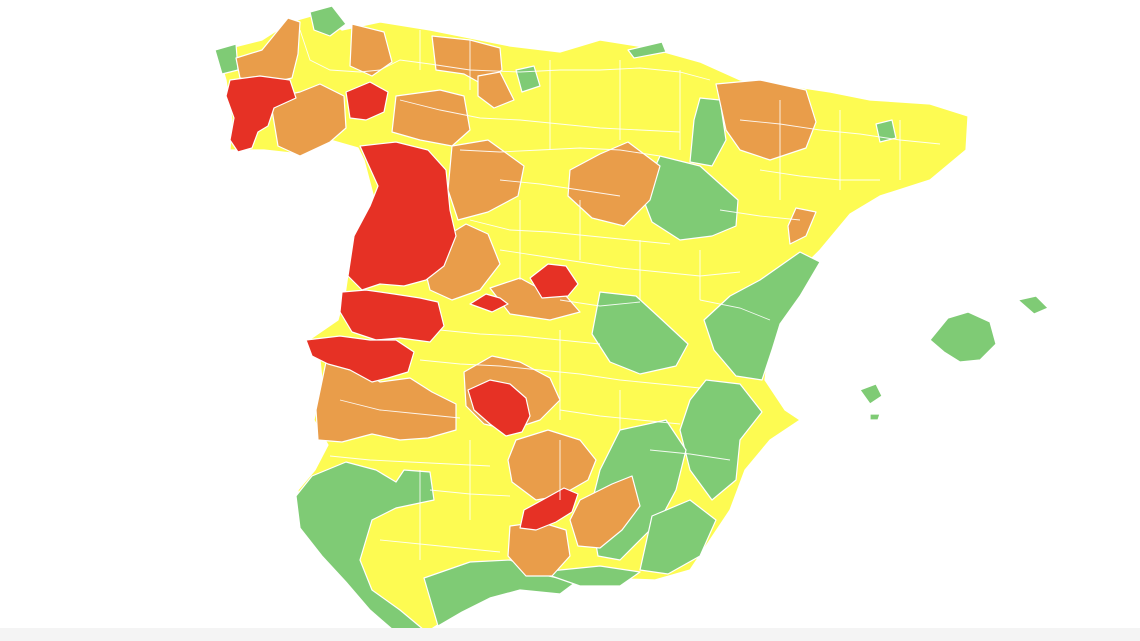  What do you see at coordinates (963, 337) in the screenshot?
I see `region-balearic-mallorca` at bounding box center [963, 337].